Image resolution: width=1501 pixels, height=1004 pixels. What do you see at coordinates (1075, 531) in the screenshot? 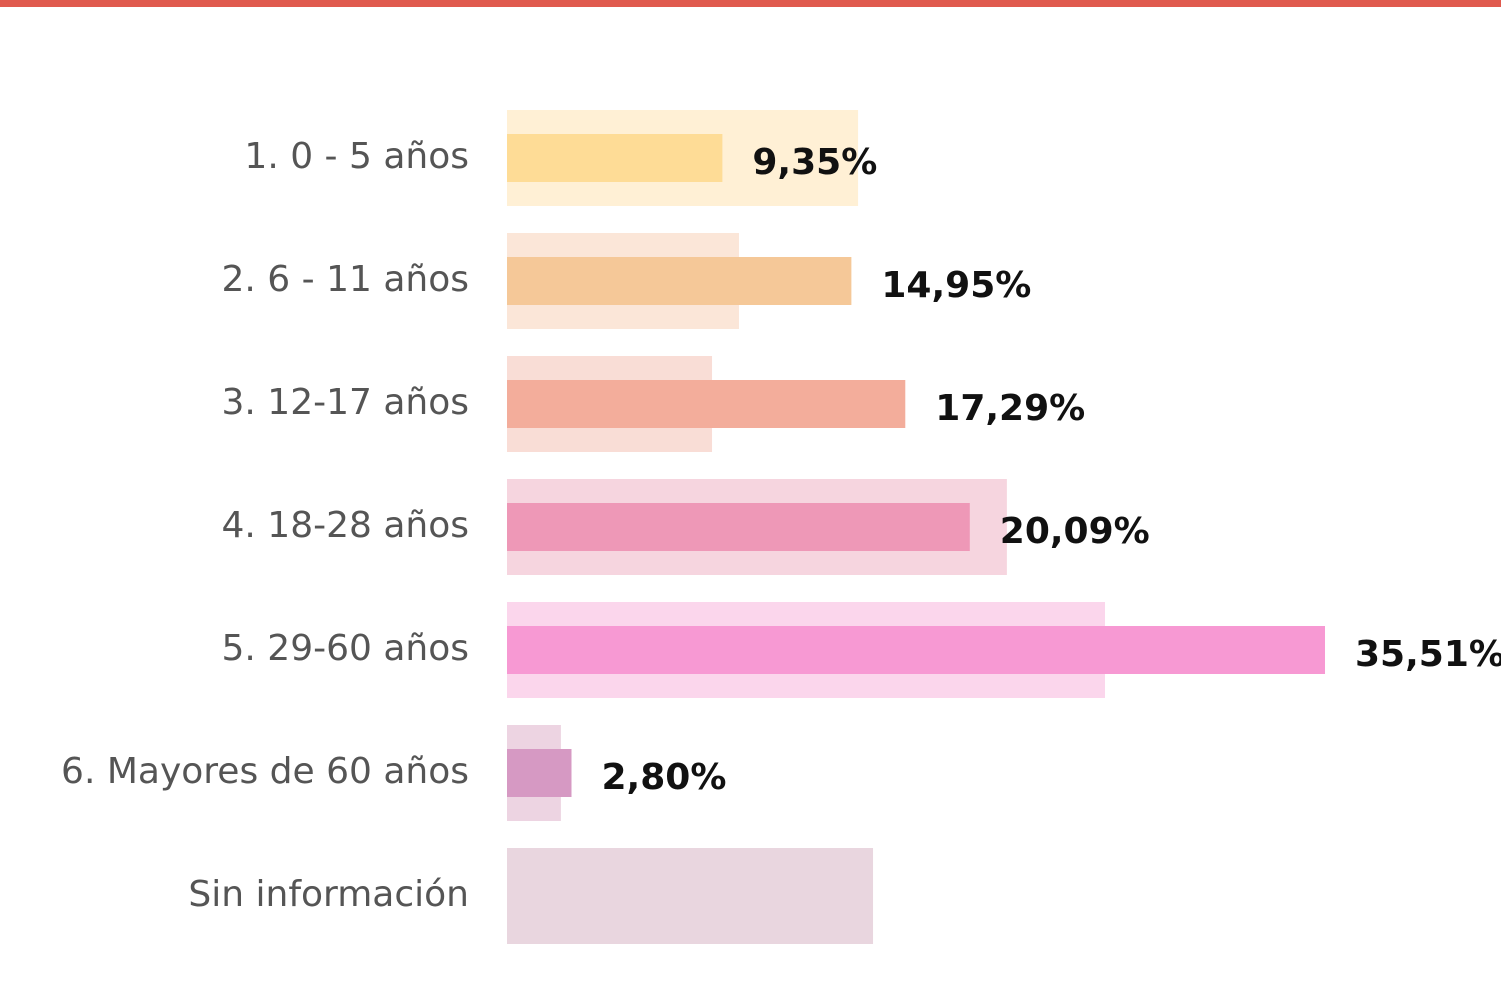
I see `data-label: 20,09%` at bounding box center [1075, 531].